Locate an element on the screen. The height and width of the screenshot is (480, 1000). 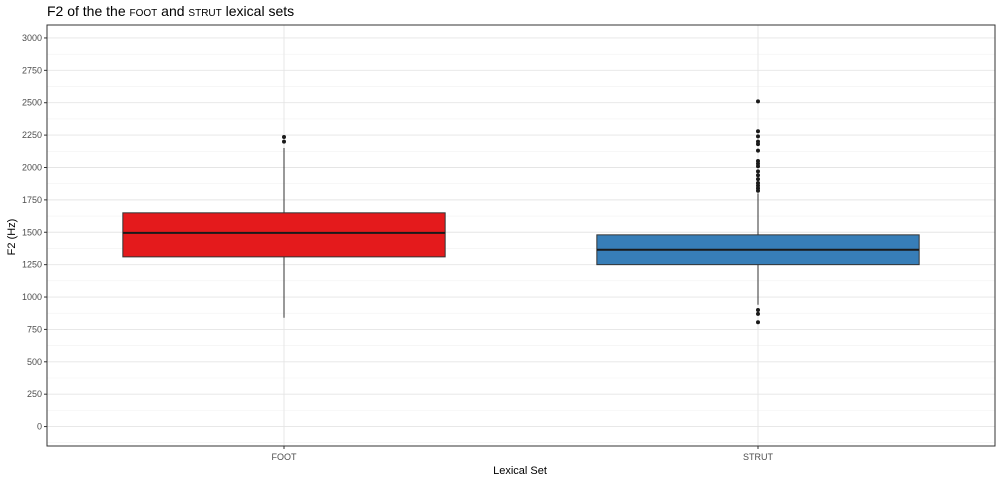
y-axis-title: F2 (Hz) is located at coordinates (12, 237).